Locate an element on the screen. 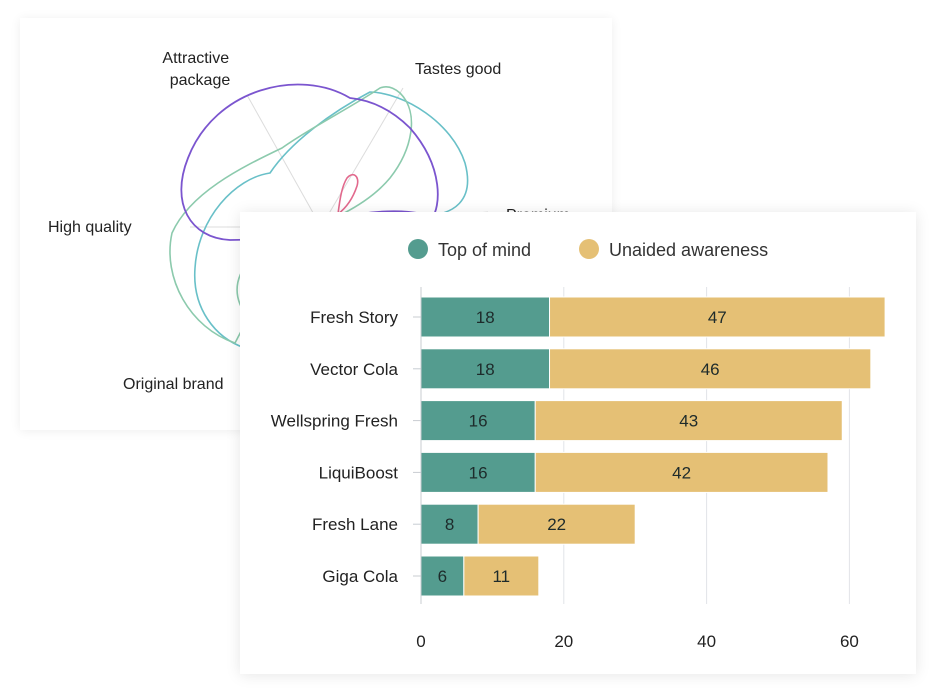  x-axis-tick-labels: 0 20 40 60 is located at coordinates (637, 641).